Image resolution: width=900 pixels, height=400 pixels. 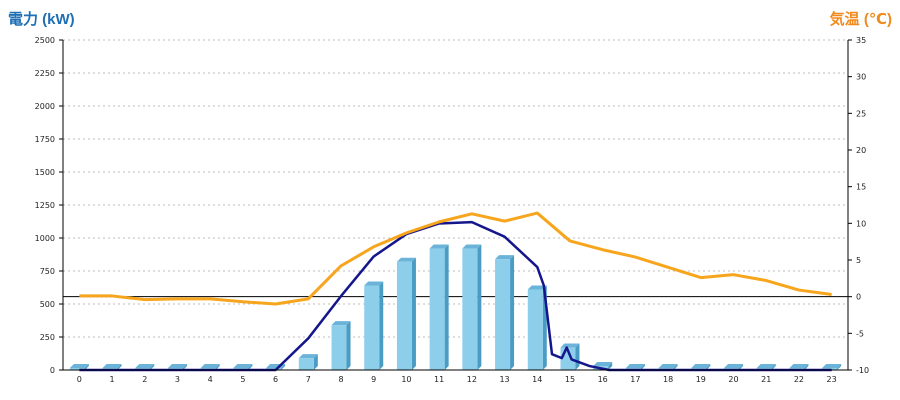 I want to click on x-tick-label: 1, so click(x=112, y=379).